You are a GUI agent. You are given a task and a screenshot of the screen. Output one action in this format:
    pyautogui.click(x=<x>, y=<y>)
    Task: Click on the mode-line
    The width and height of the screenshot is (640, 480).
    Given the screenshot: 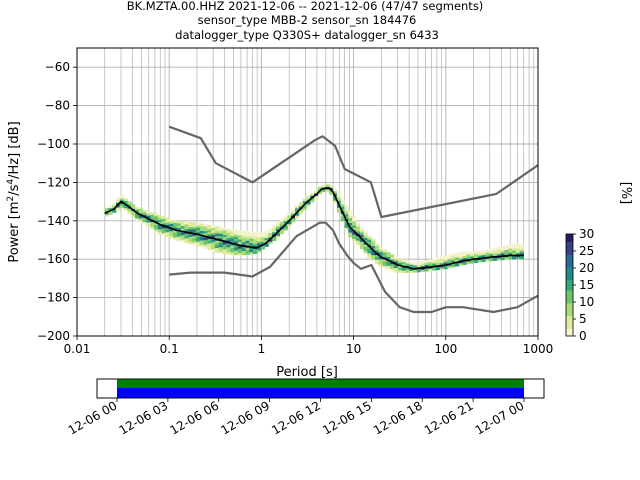 What is the action you would take?
    pyautogui.click(x=314, y=228)
    